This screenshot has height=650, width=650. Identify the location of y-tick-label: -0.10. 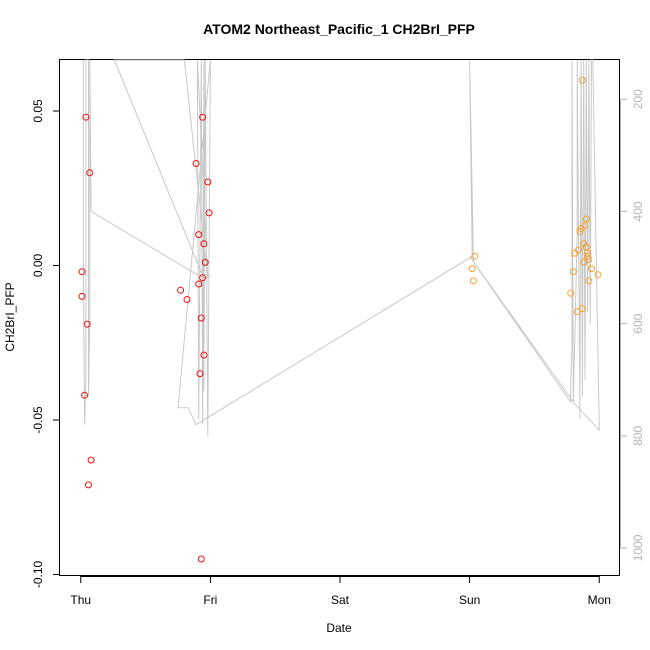
(38, 574).